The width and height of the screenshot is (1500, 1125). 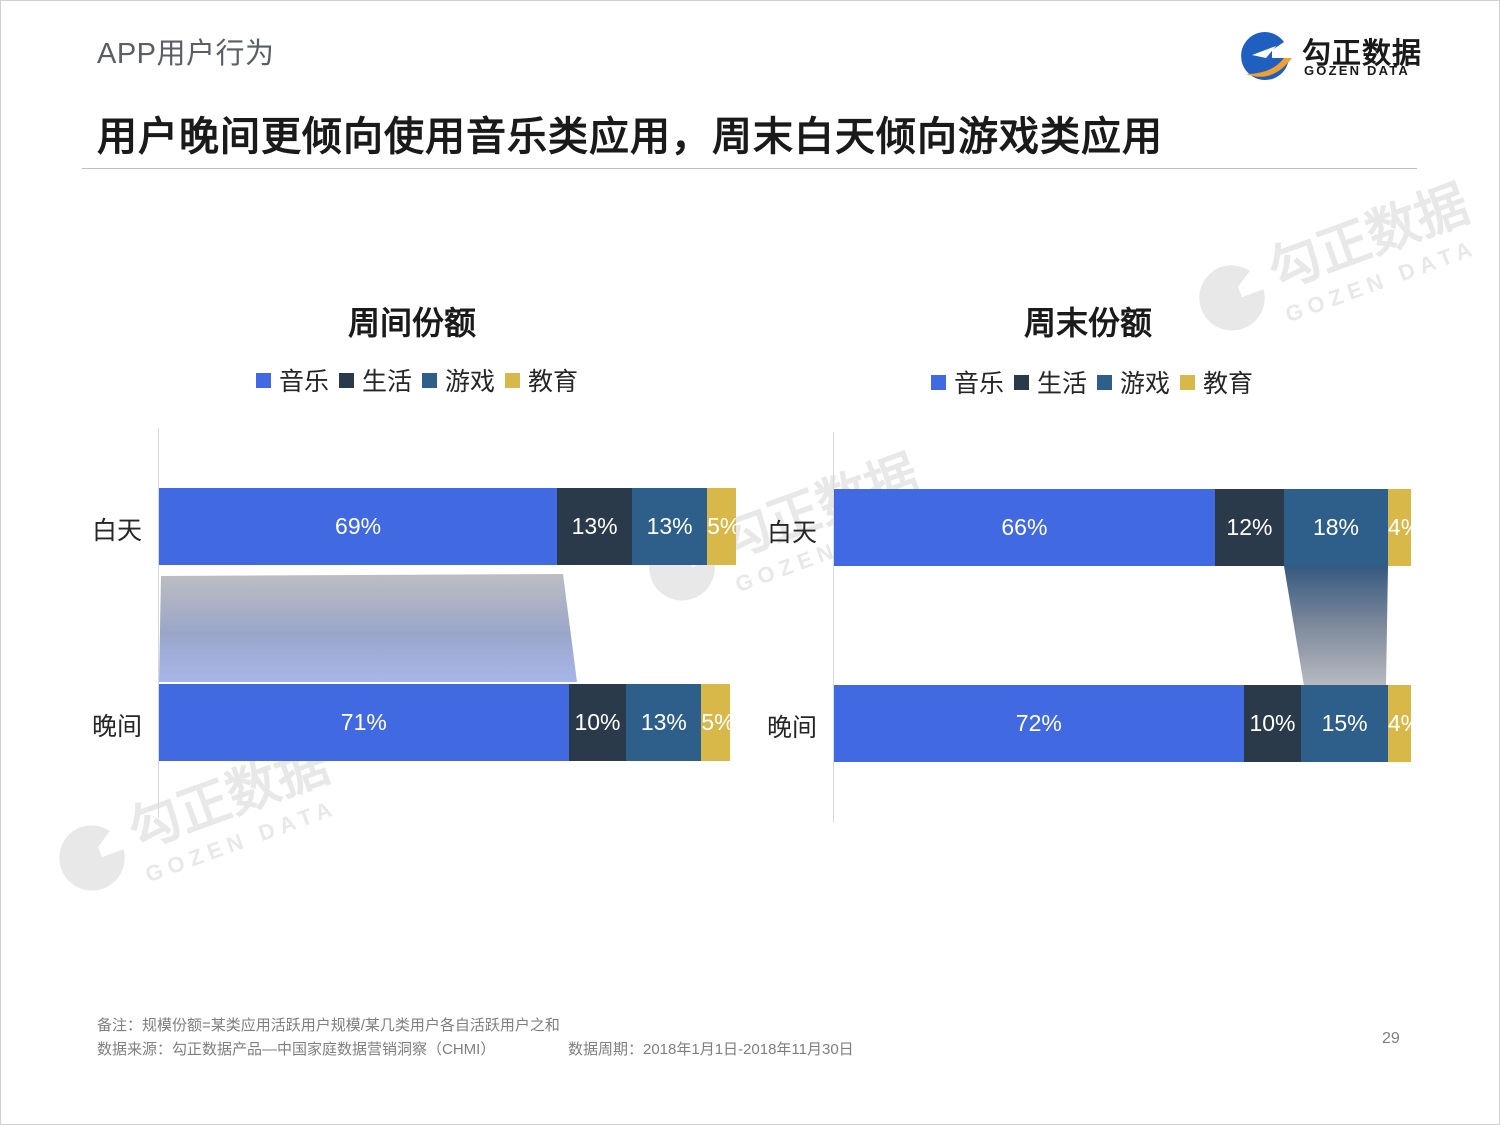 I want to click on chart-legend-weekend: 音乐 生活 游戏 教育, so click(x=1097, y=382).